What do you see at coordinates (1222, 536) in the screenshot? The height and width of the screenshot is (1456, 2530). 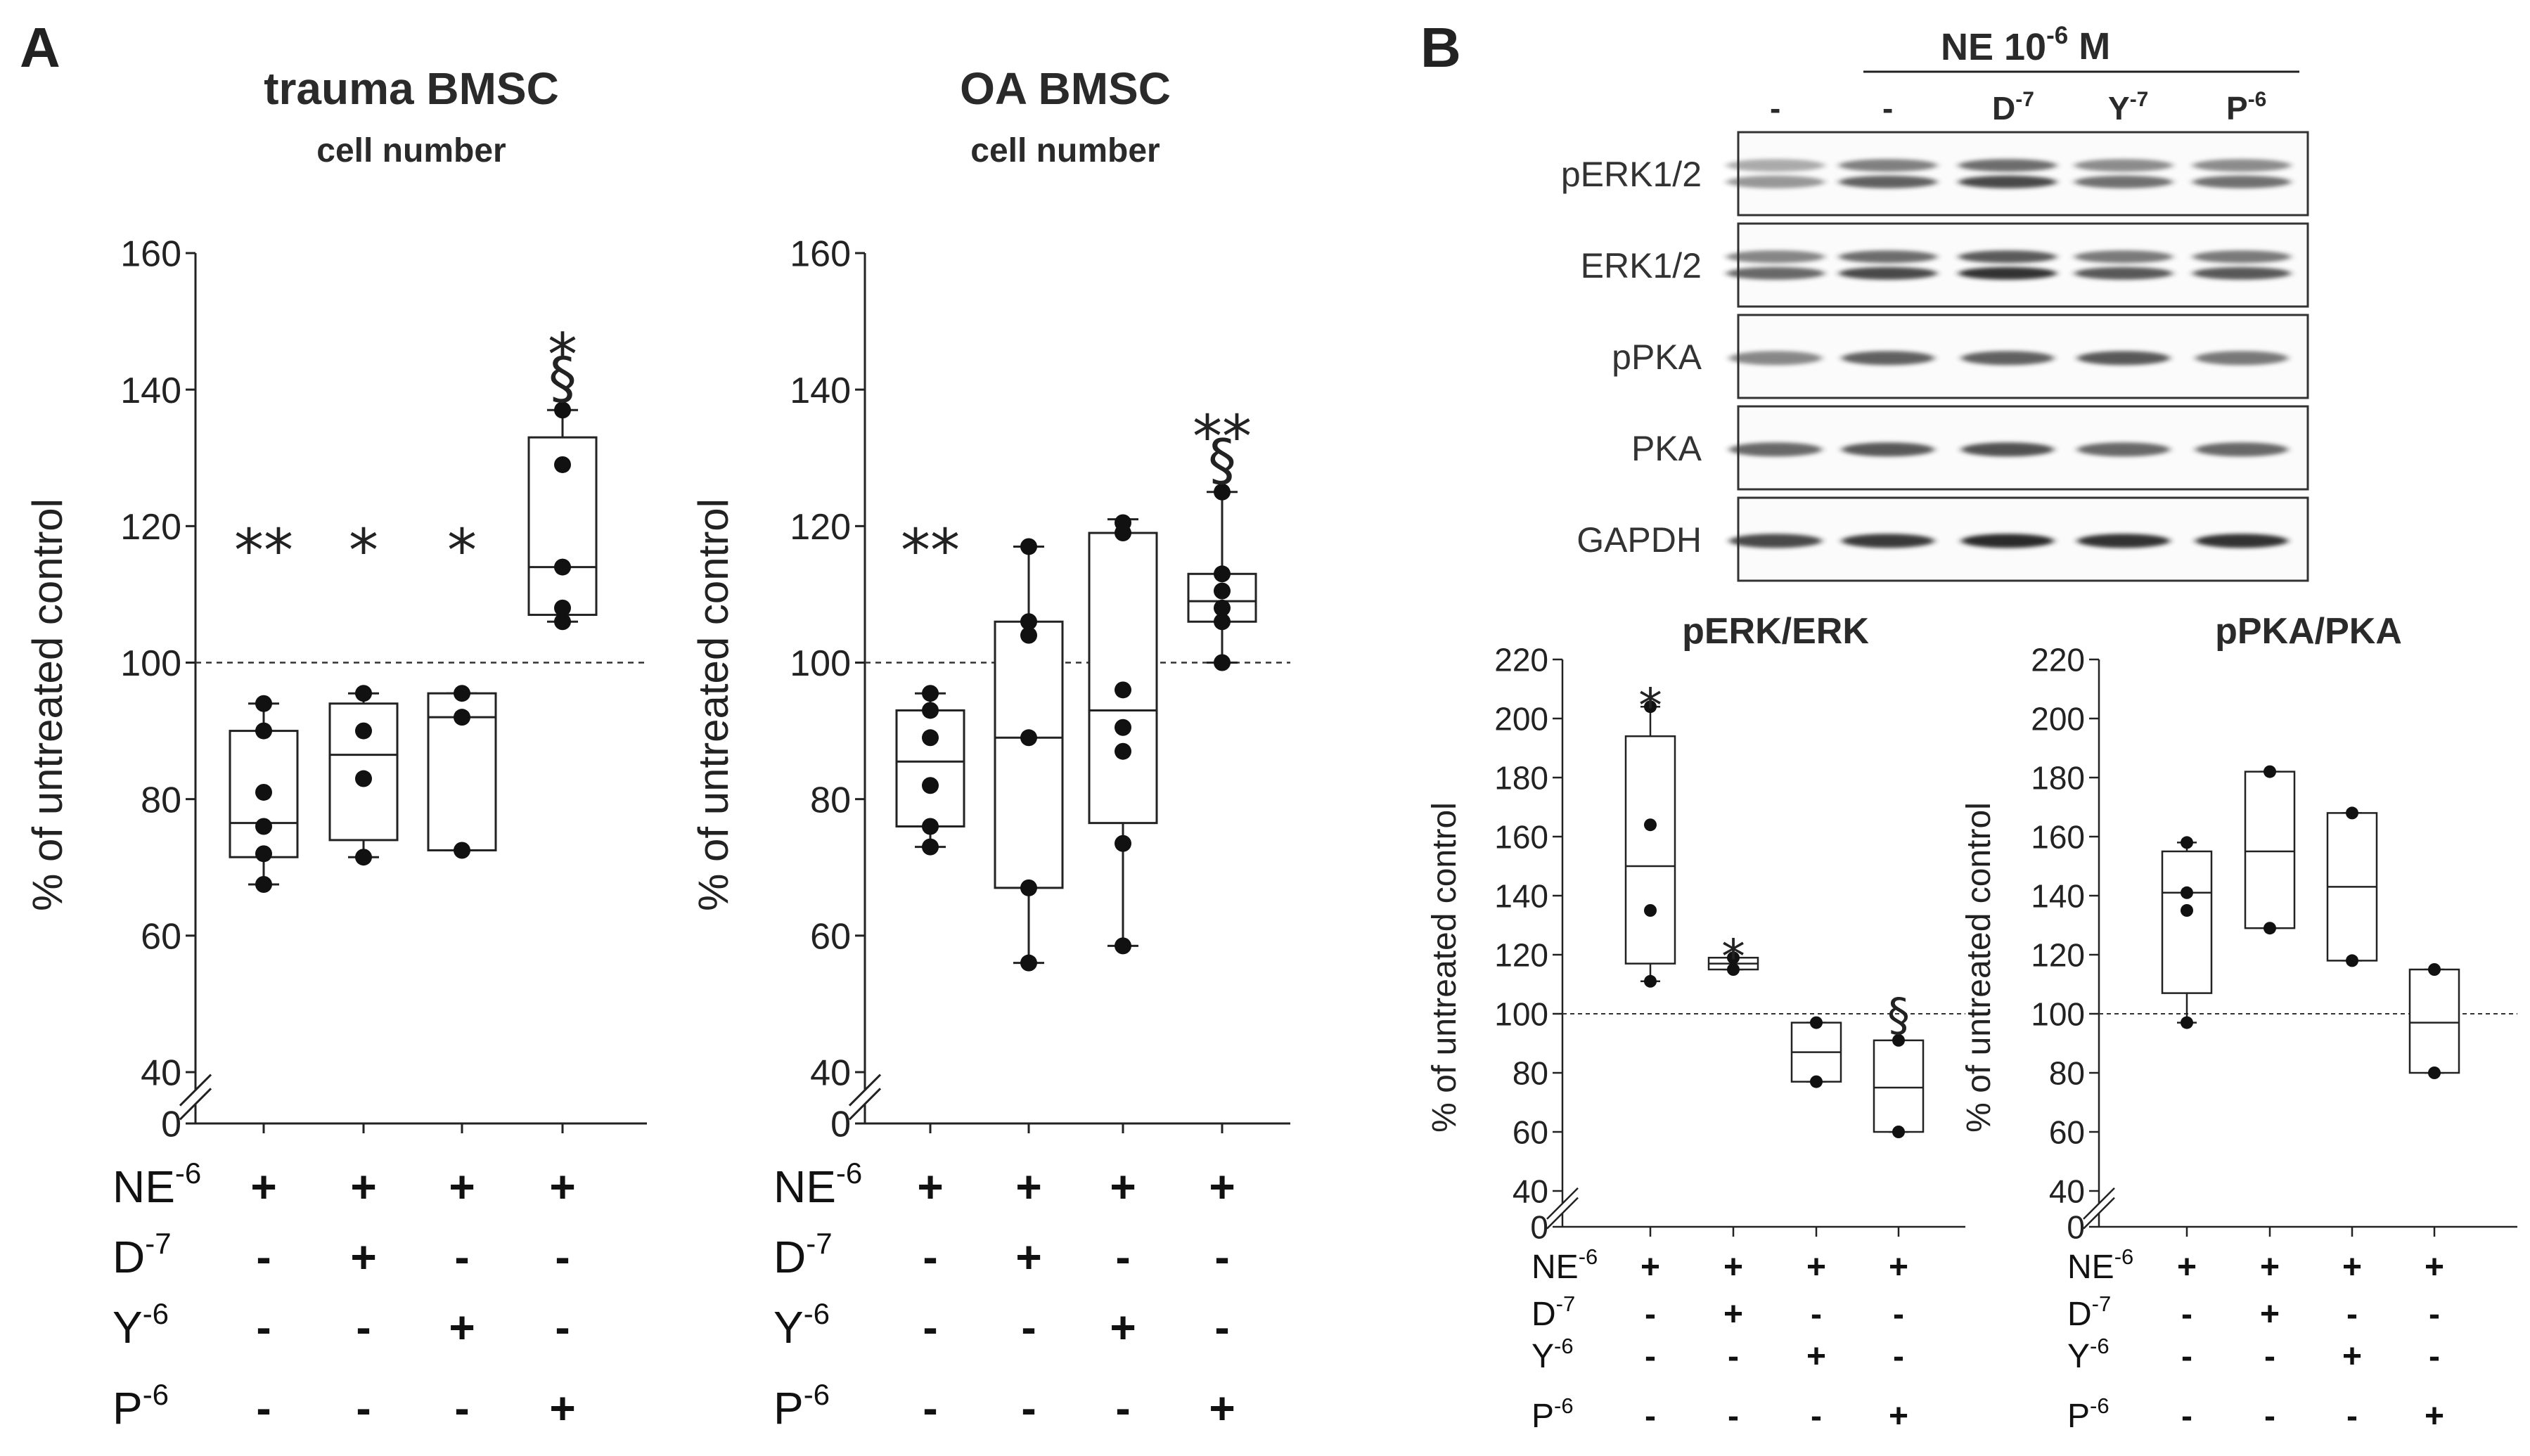 I see `box-group: §**` at bounding box center [1222, 536].